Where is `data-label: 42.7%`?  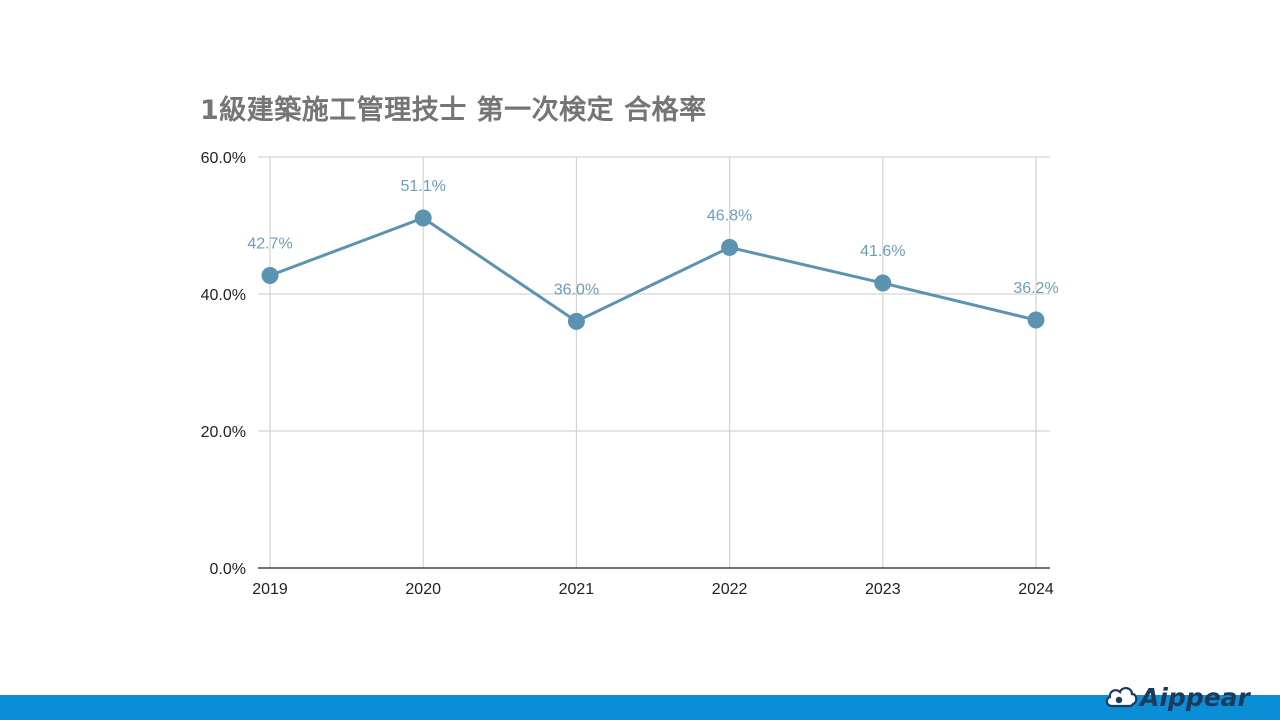 data-label: 42.7% is located at coordinates (269, 244).